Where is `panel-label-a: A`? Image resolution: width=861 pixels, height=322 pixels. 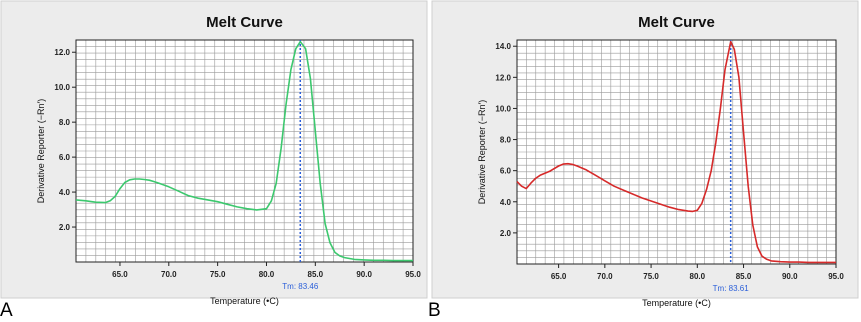 panel-label-a: A is located at coordinates (6, 310).